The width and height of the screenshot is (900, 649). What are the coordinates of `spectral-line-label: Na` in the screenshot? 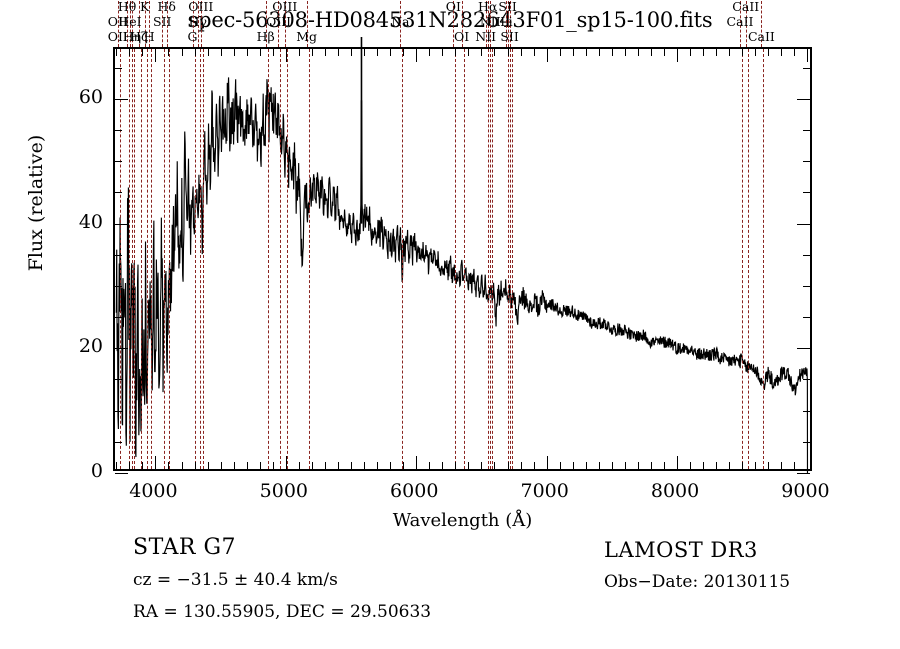 It's located at (400, 21).